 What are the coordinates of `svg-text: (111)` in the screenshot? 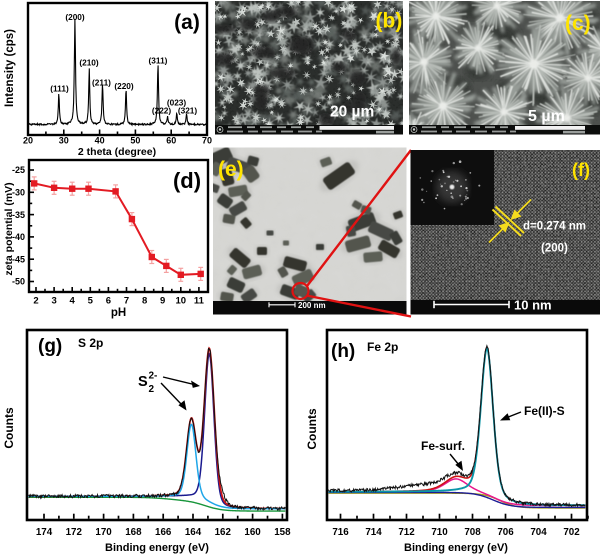 It's located at (59, 89).